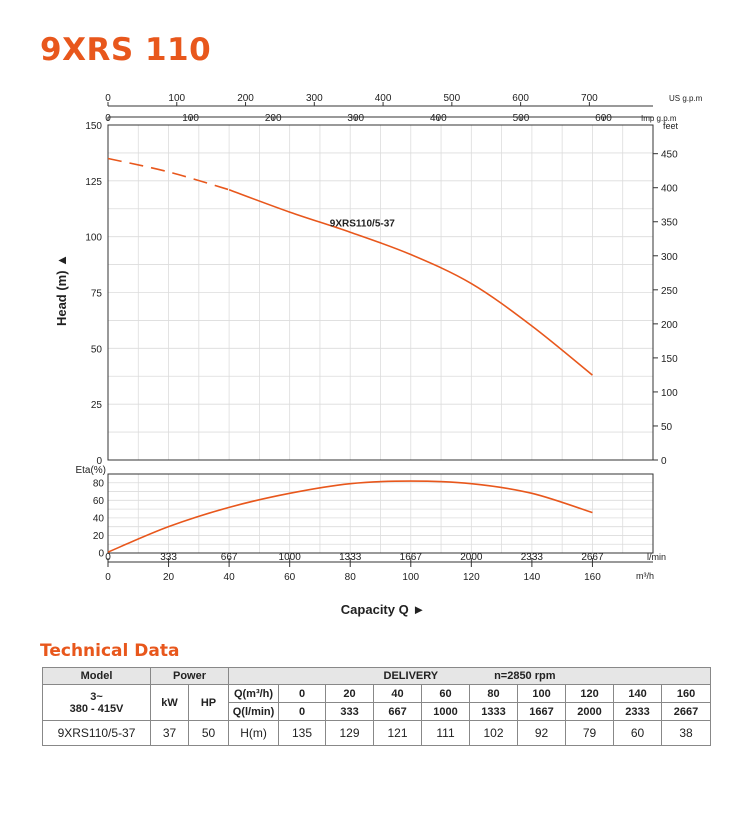  What do you see at coordinates (208, 702) in the screenshot?
I see `hp-header: HP` at bounding box center [208, 702].